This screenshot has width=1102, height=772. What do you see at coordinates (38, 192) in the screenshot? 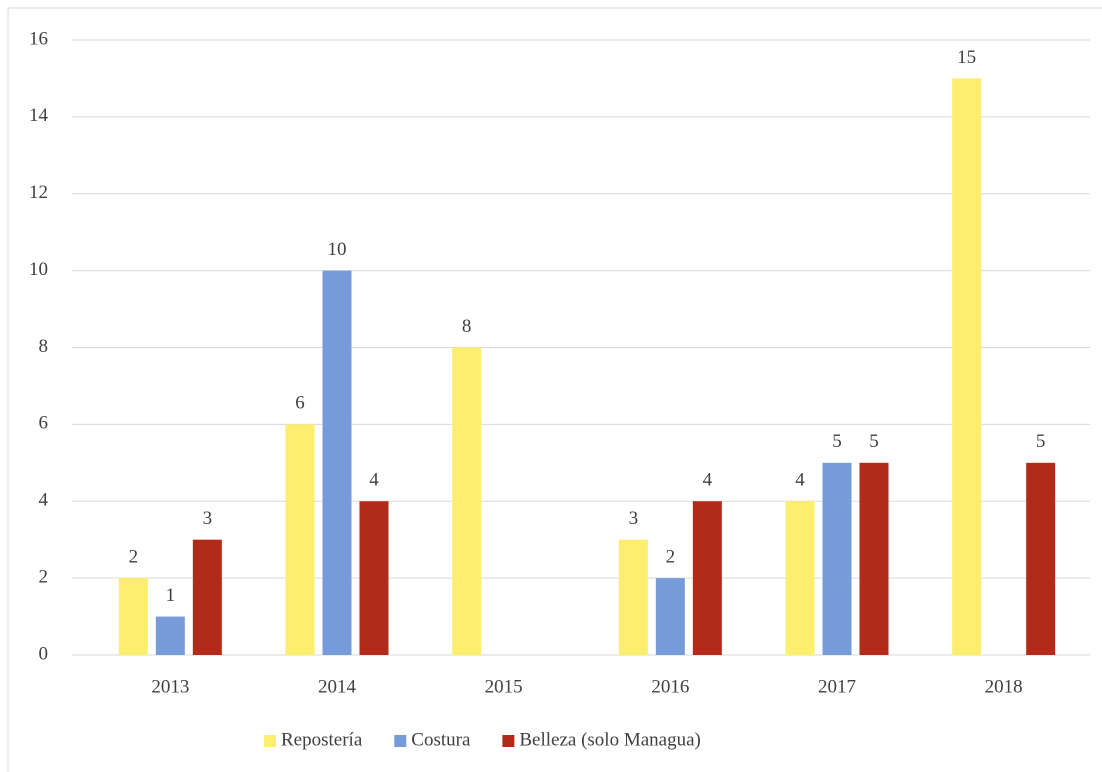
I see `y-tick-label: 12` at bounding box center [38, 192].